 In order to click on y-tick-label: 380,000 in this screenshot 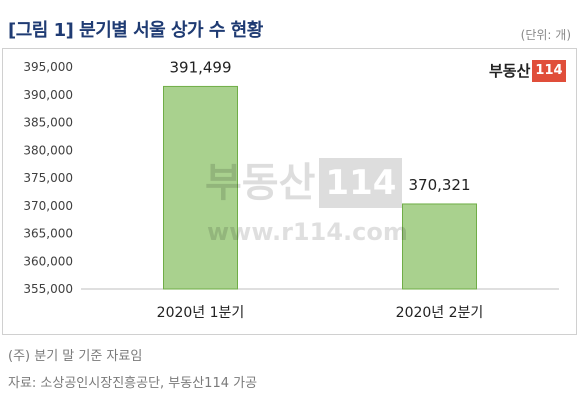, I will do `click(48, 150)`.